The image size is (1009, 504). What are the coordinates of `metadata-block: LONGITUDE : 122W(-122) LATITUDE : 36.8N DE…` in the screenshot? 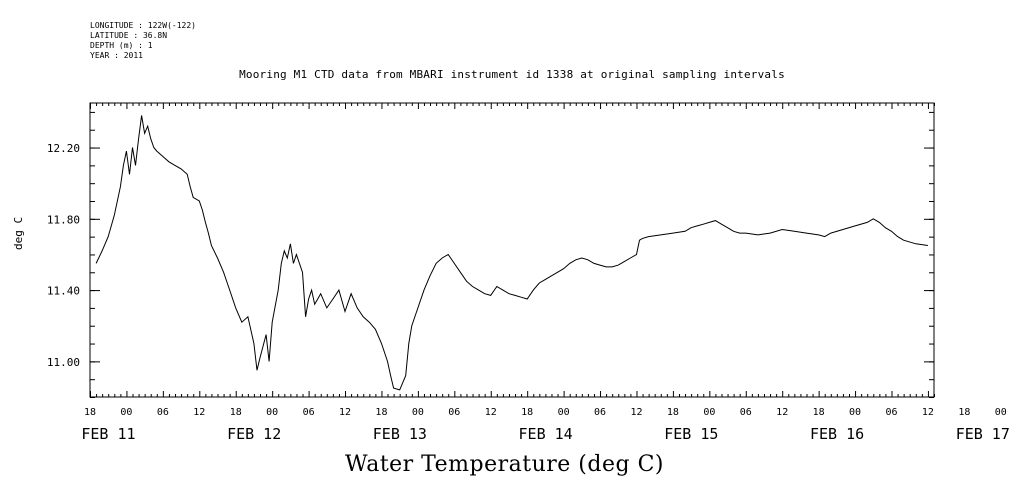 It's located at (143, 41).